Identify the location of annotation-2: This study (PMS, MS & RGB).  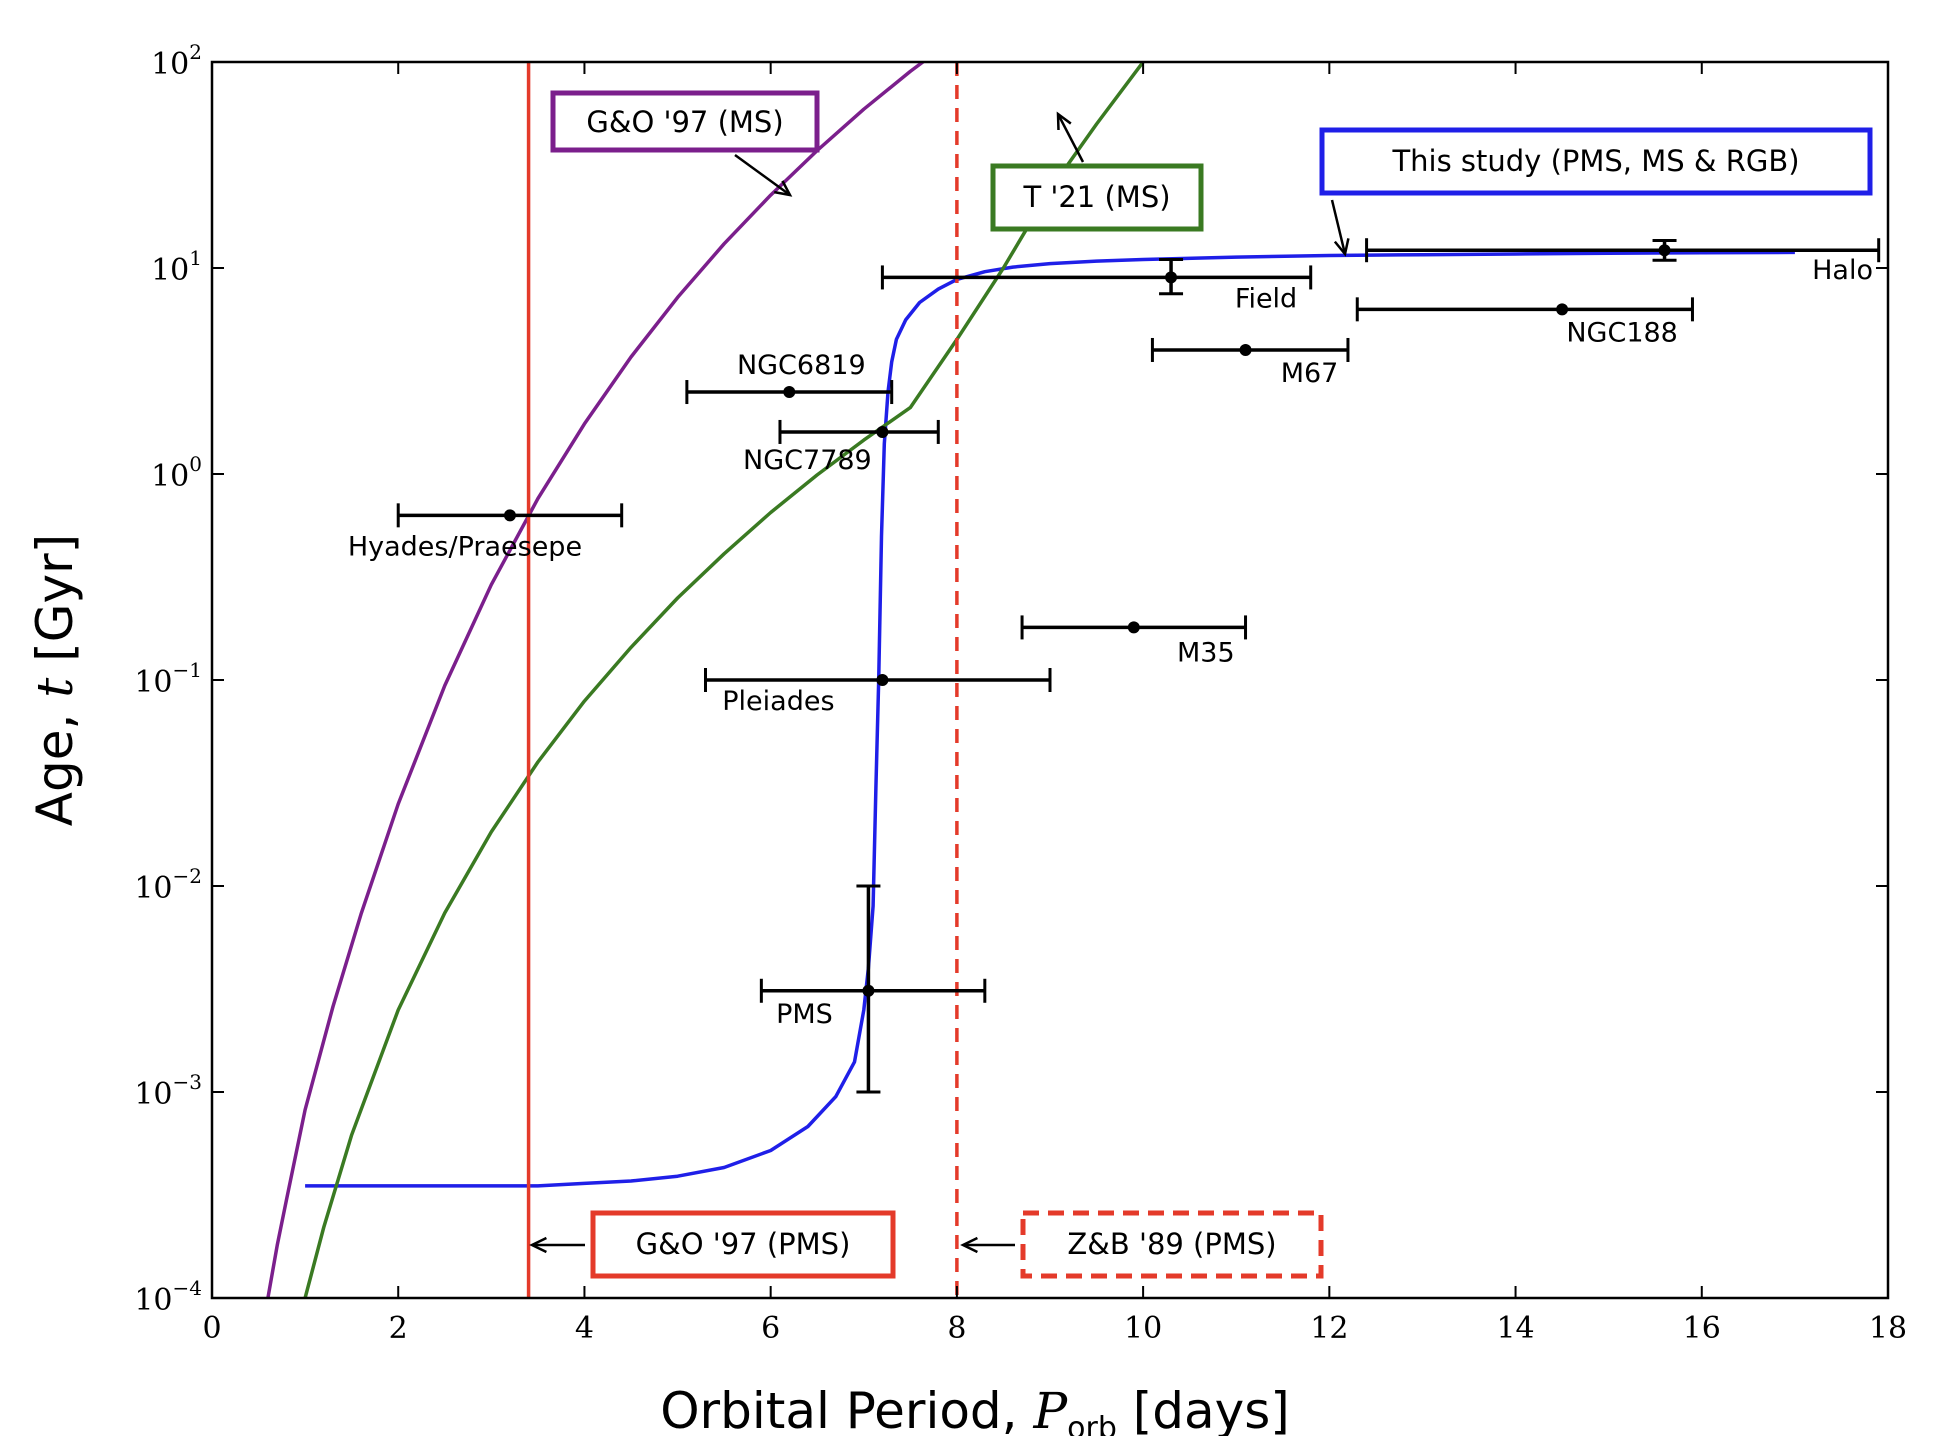
(1596, 192).